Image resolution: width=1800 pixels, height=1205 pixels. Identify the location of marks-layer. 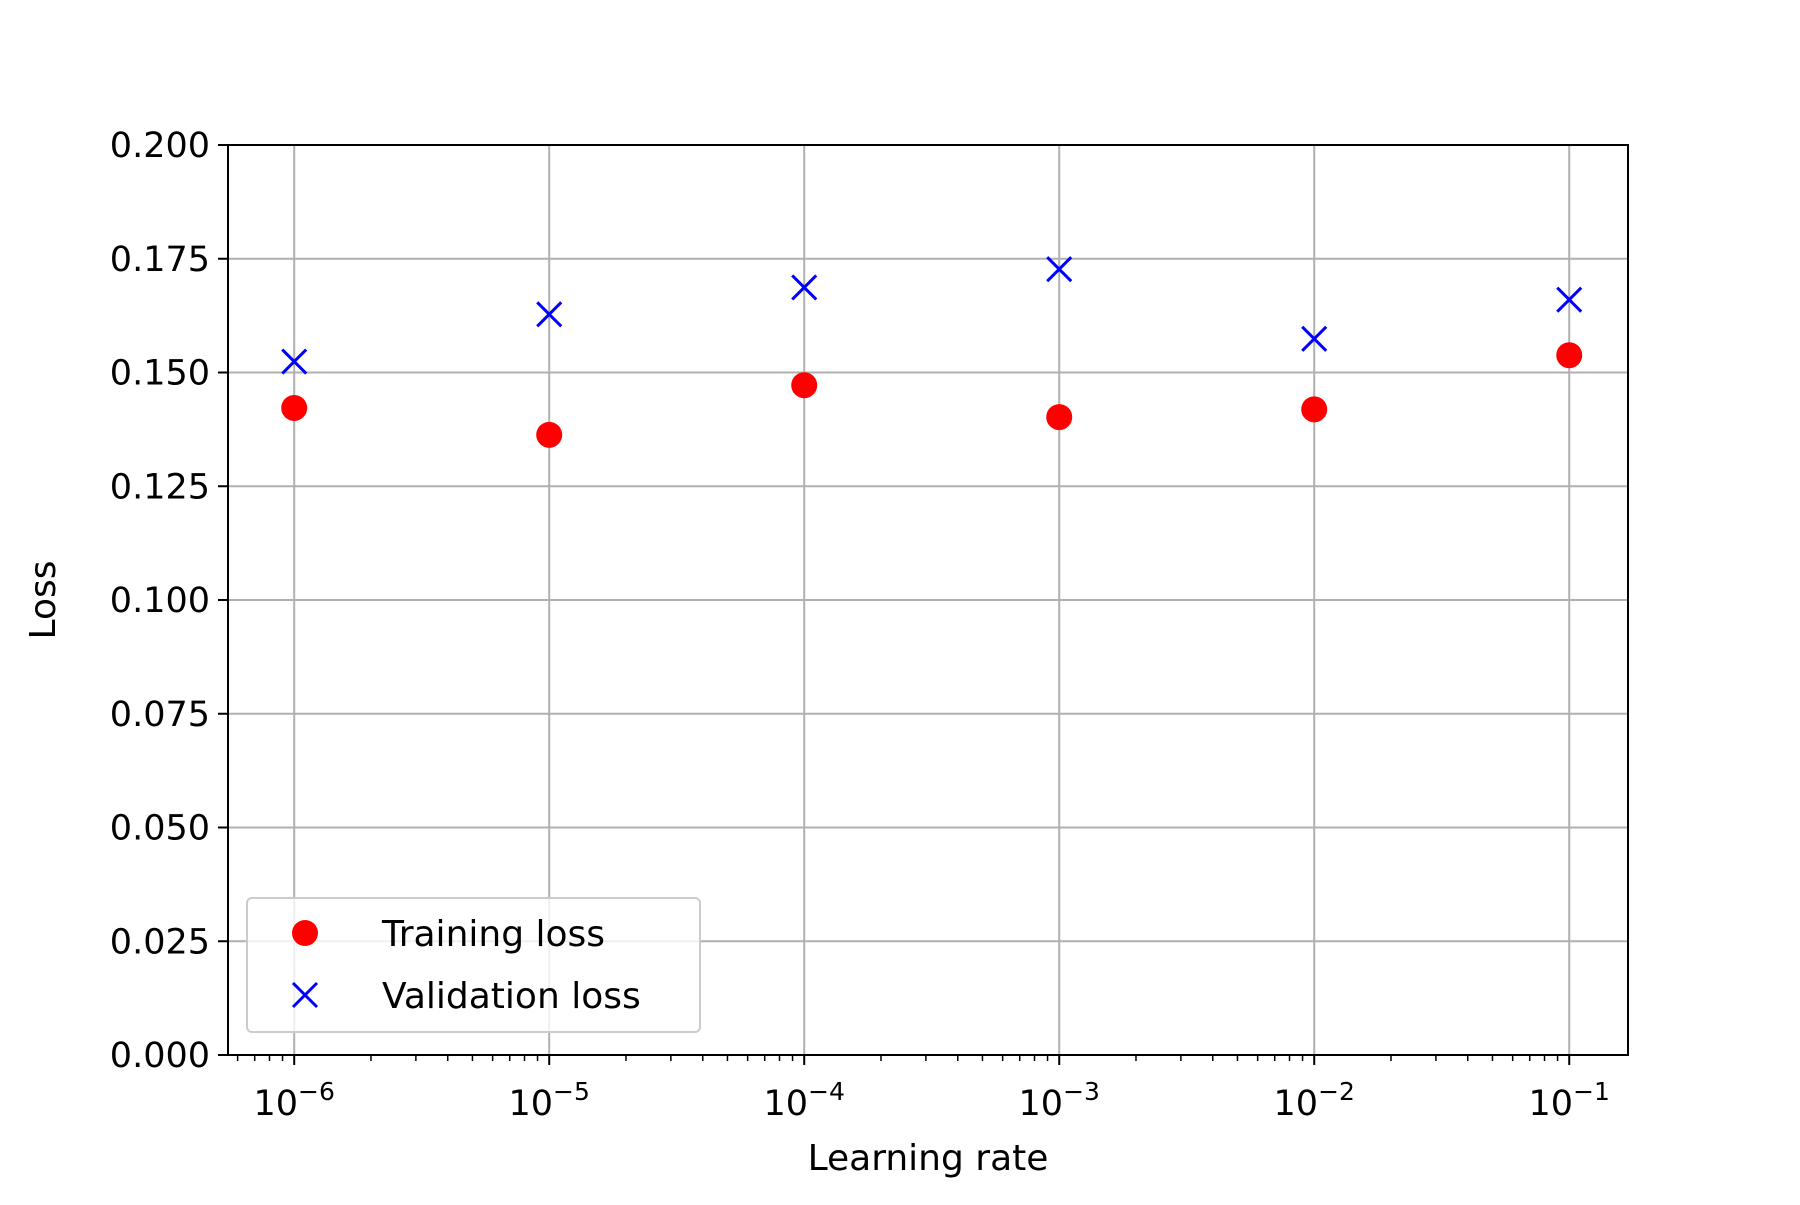
(932, 352).